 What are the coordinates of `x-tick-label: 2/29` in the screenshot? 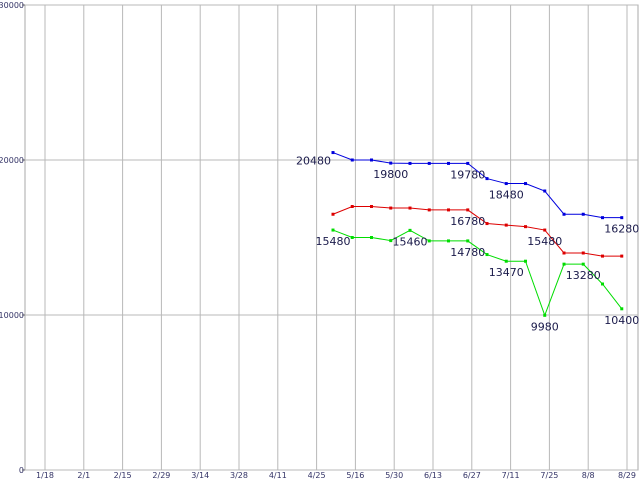 It's located at (161, 475).